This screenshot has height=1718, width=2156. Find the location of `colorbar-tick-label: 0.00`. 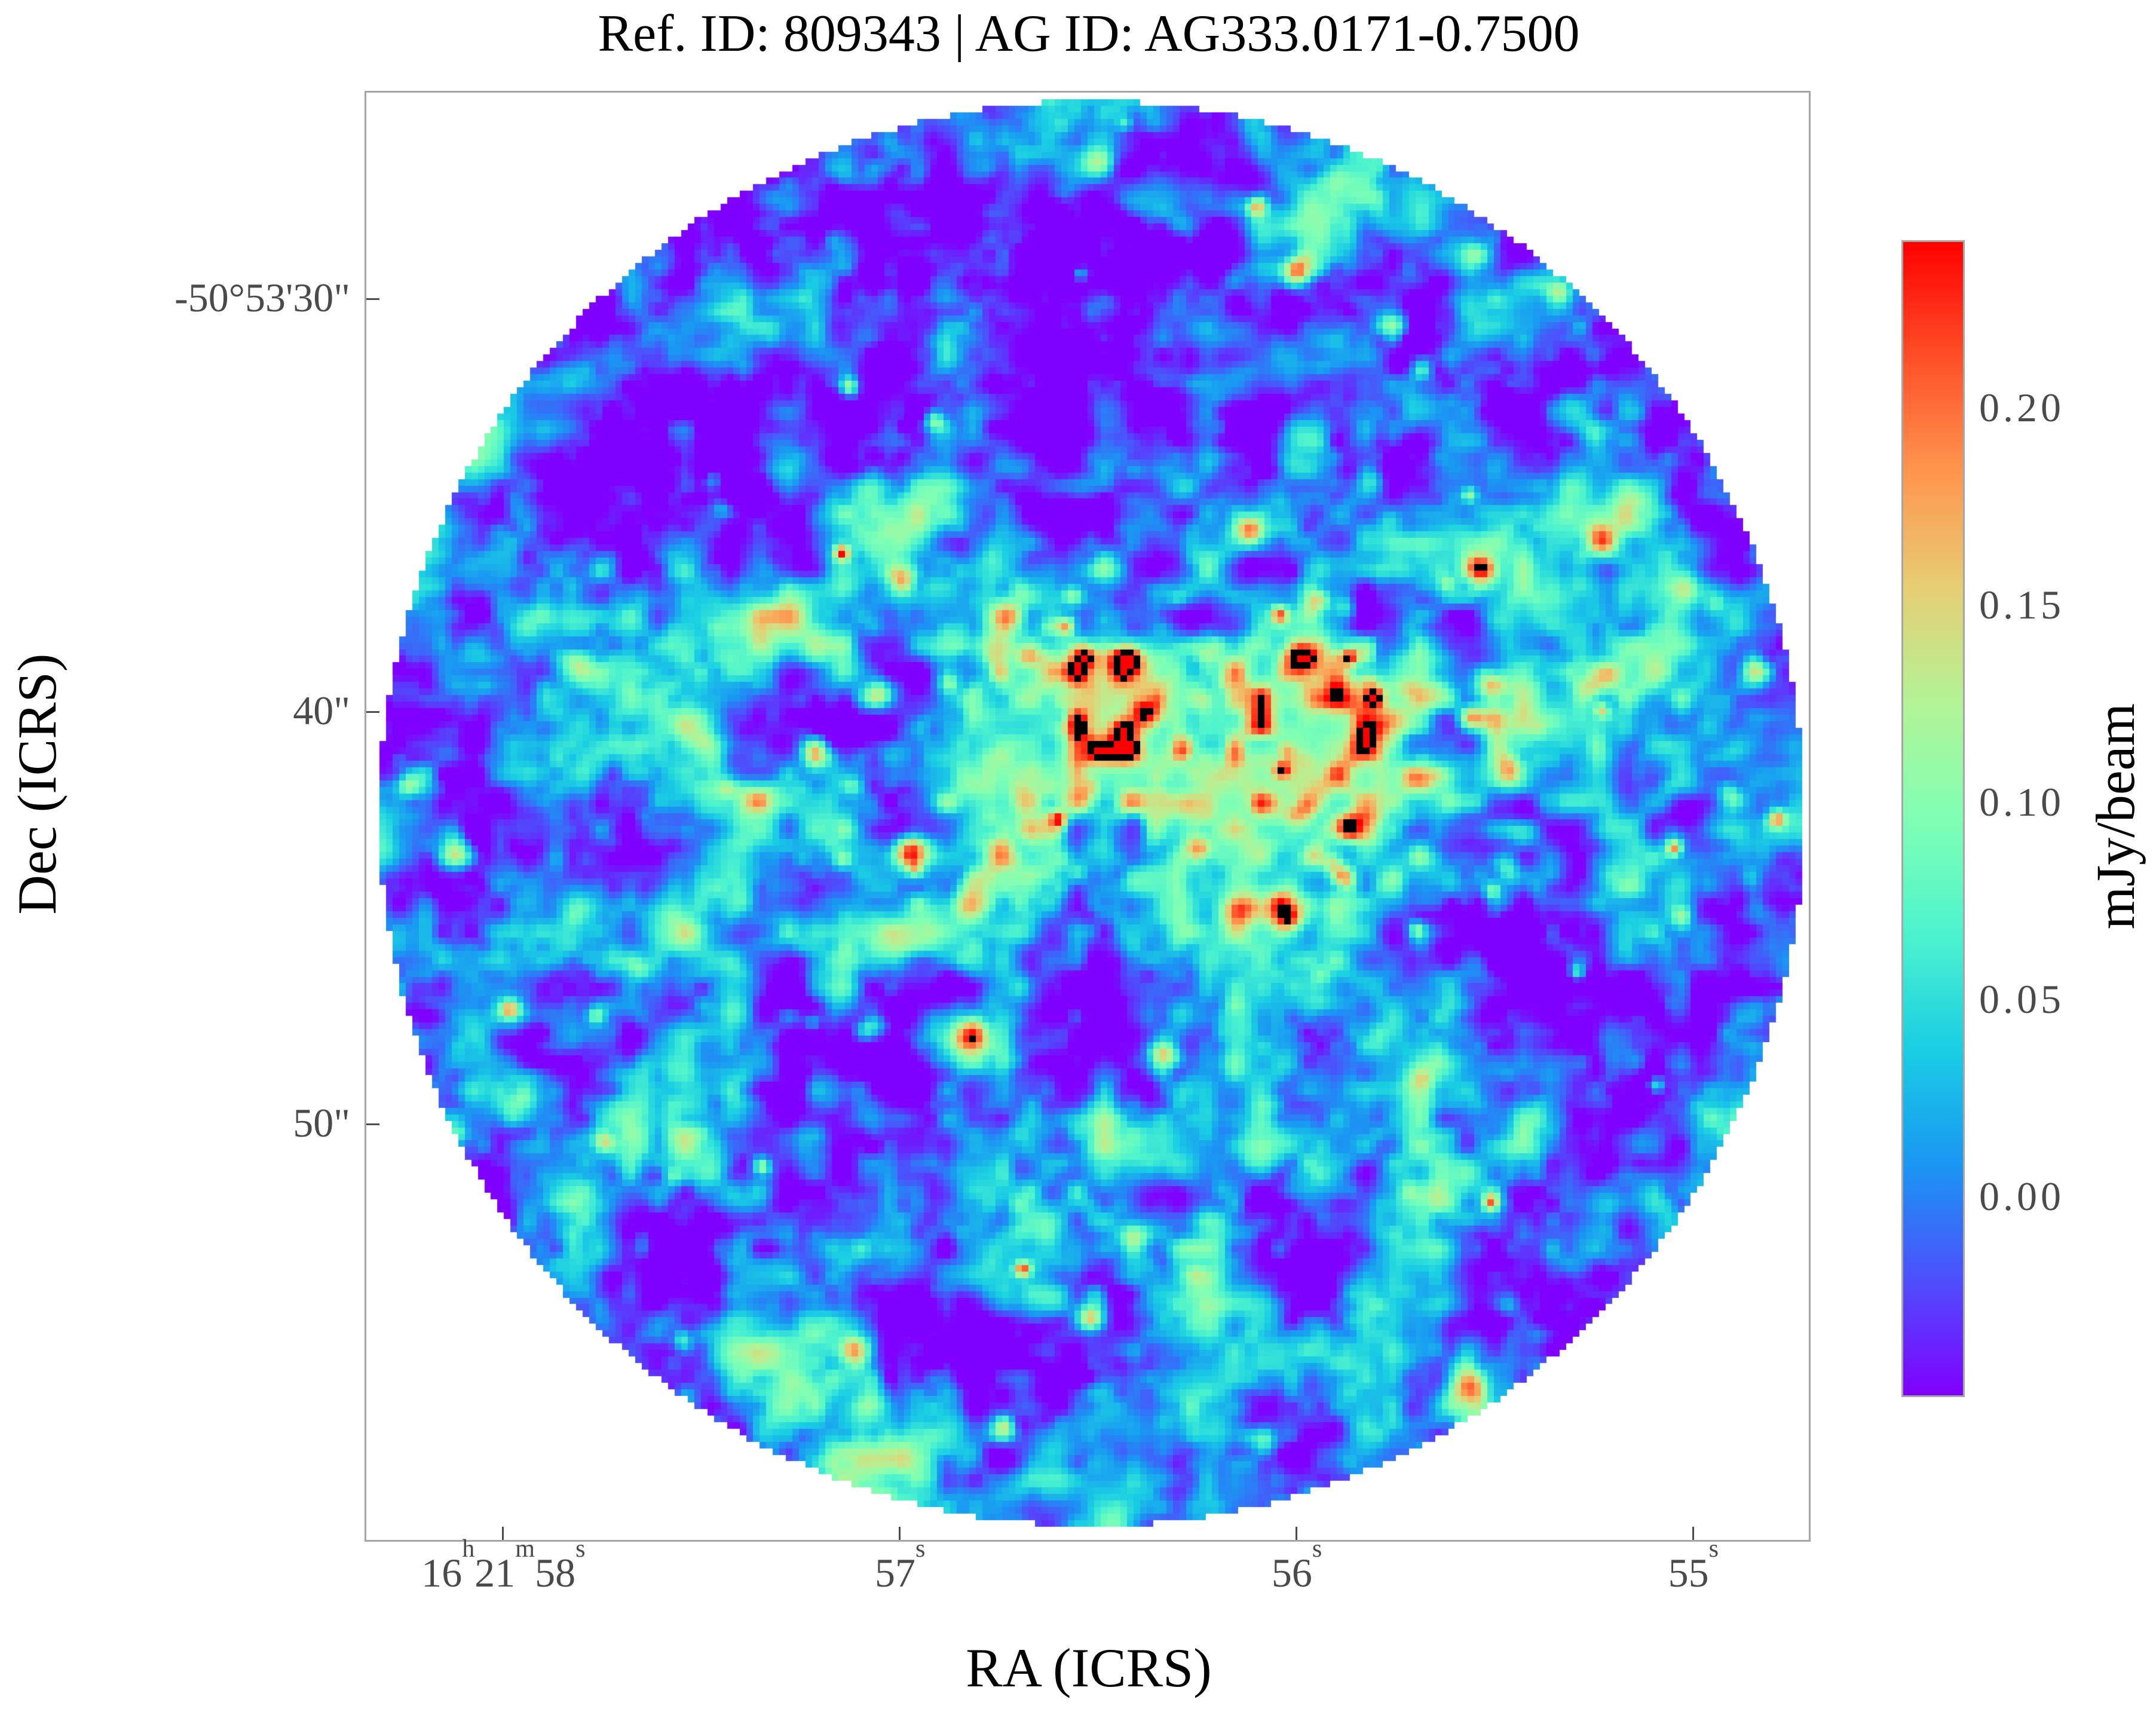

colorbar-tick-label: 0.00 is located at coordinates (2022, 1197).